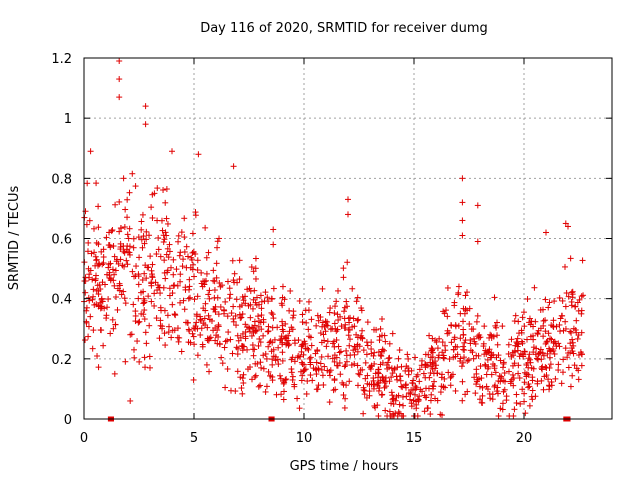 The image size is (640, 480). I want to click on y-tick-label: 1, so click(68, 119).